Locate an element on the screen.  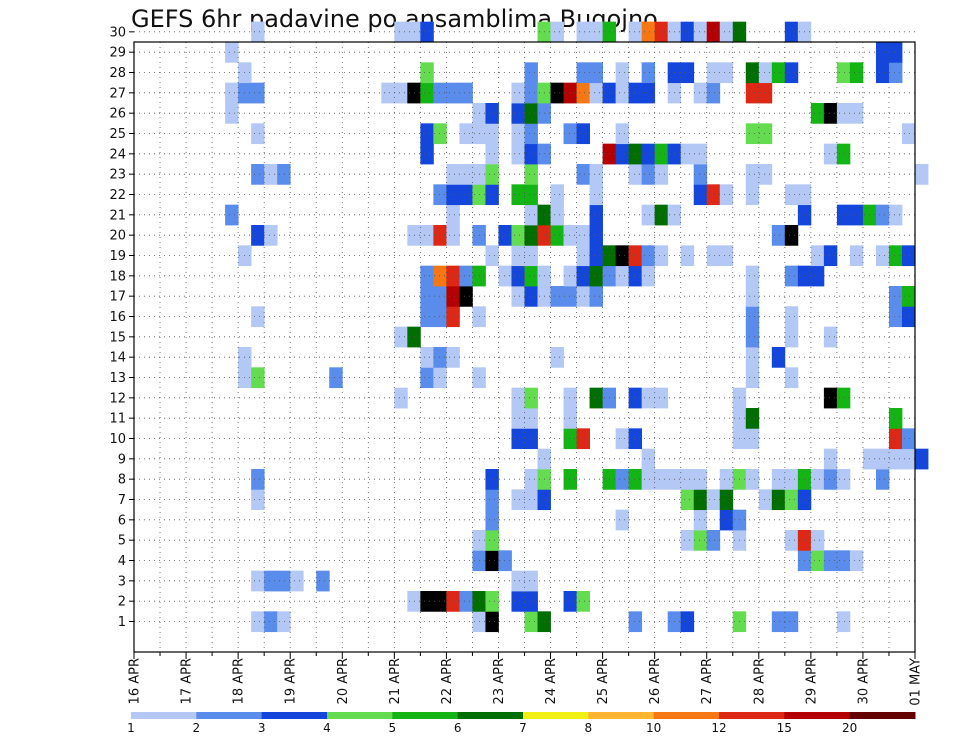
colorbar-label: 7 is located at coordinates (523, 728).